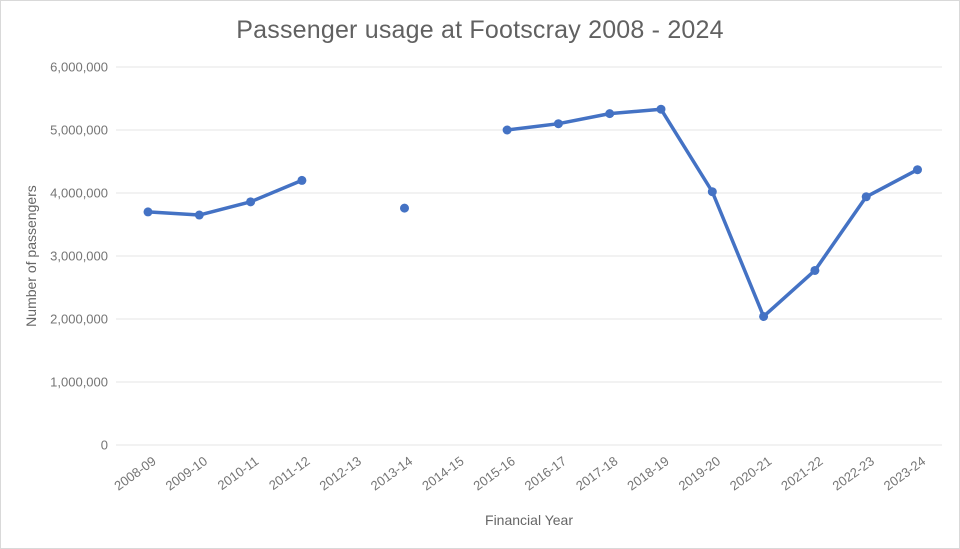 Image resolution: width=960 pixels, height=549 pixels. I want to click on x-tick-label: 2016-17, so click(545, 473).